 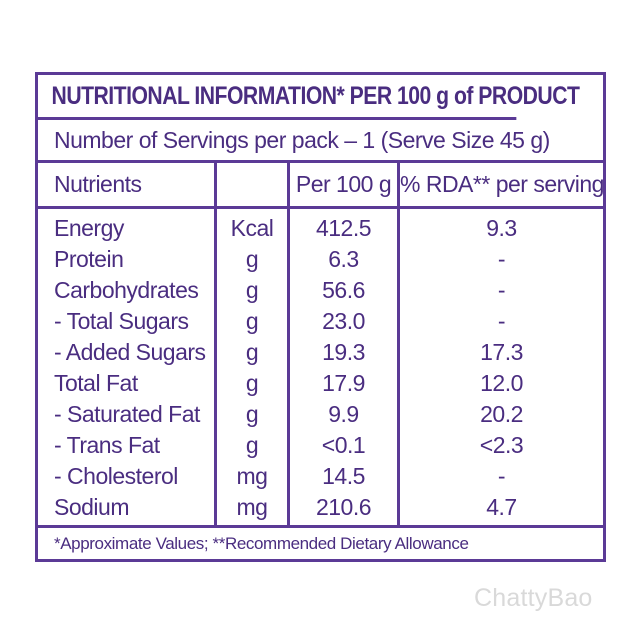 I want to click on table-row: - Cholesterol mg 14.5 -, so click(x=320, y=476).